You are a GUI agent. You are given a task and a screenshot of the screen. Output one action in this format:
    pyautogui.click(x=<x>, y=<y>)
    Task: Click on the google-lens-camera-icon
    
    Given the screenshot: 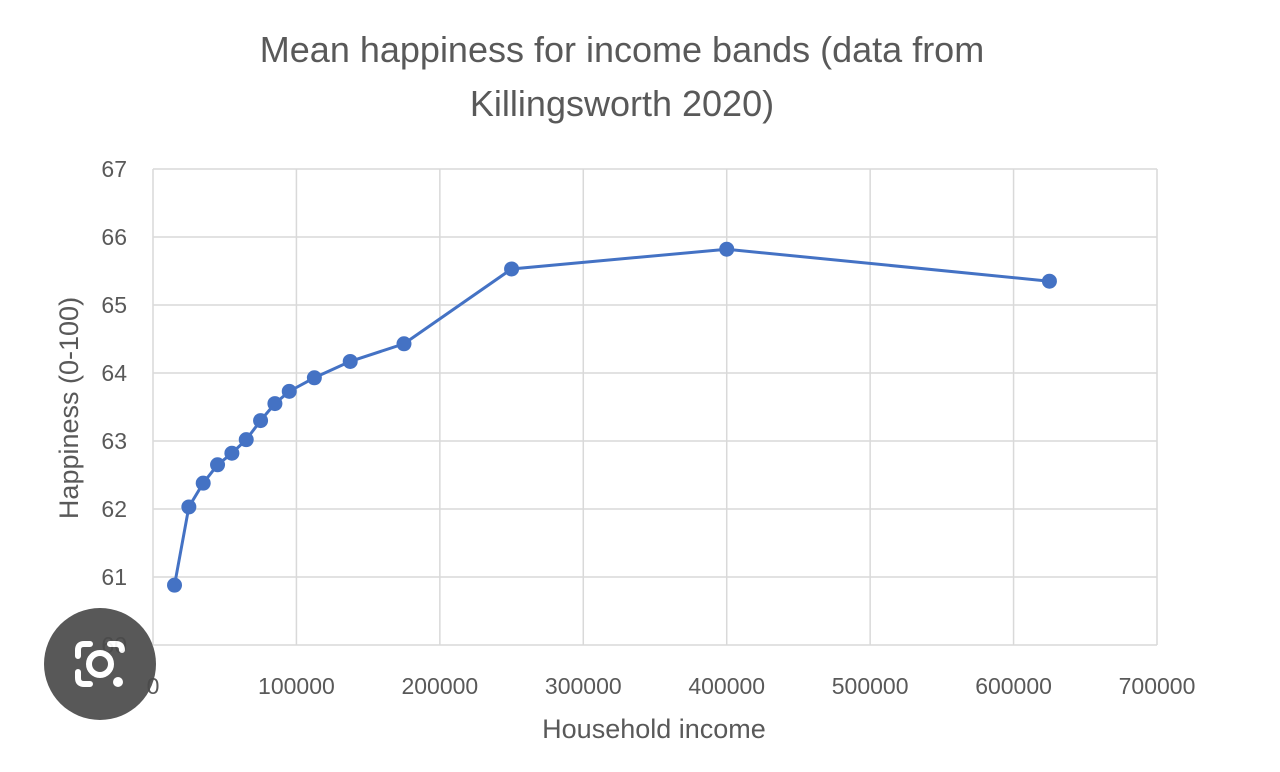 What is the action you would take?
    pyautogui.click(x=100, y=664)
    